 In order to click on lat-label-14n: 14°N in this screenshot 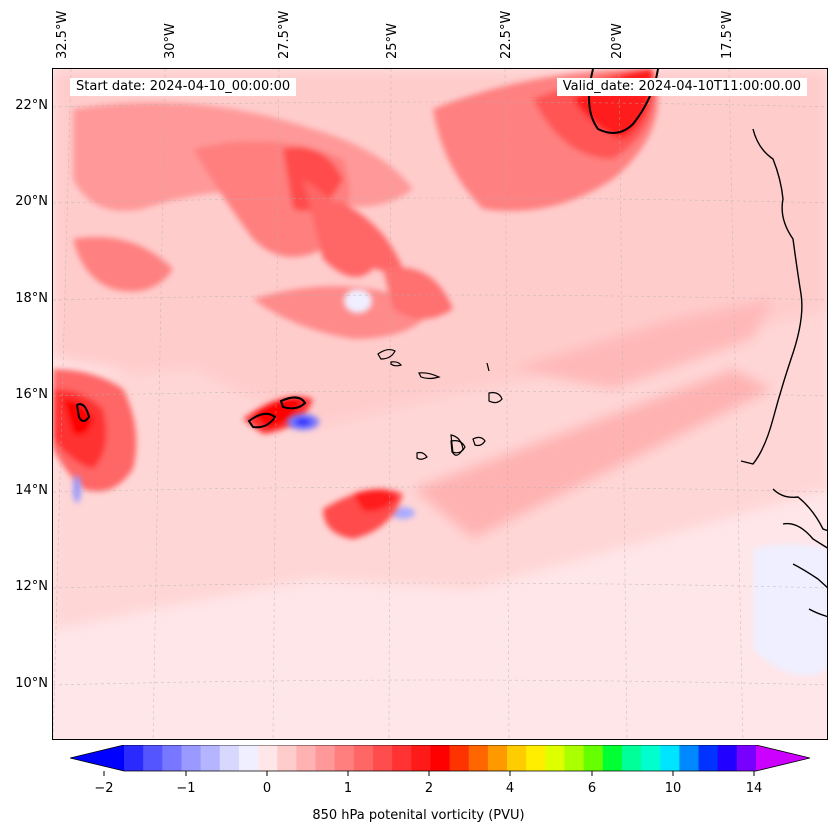, I will do `click(31, 490)`.